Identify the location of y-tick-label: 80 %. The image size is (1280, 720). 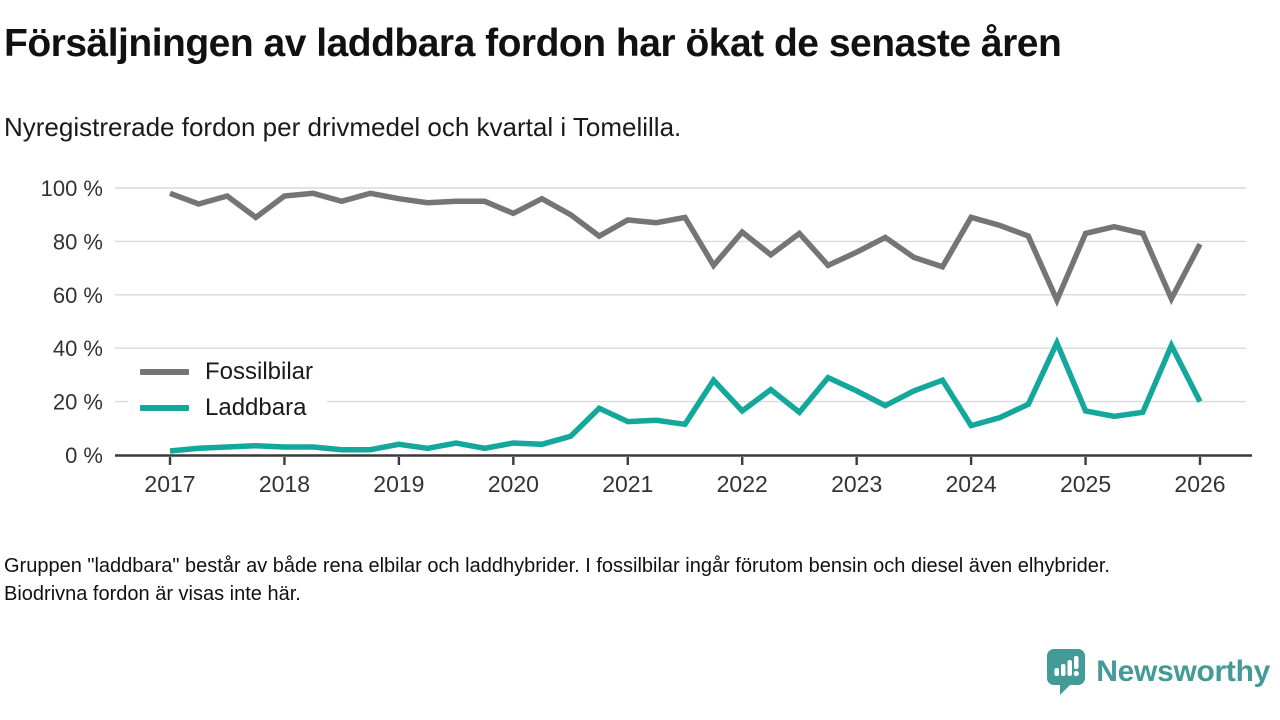
(78, 241).